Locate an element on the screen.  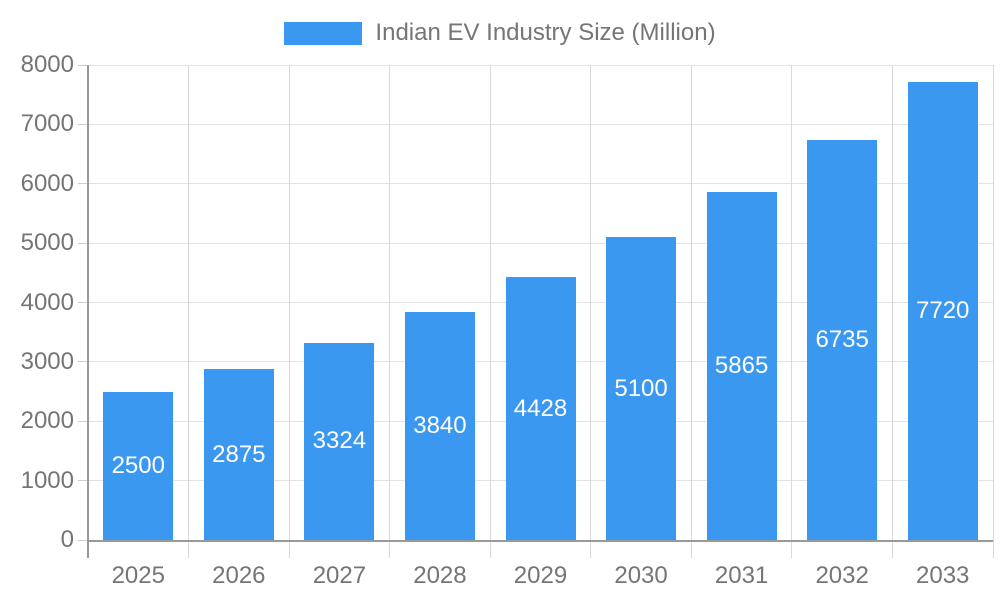
bar: 5100 is located at coordinates (641, 388).